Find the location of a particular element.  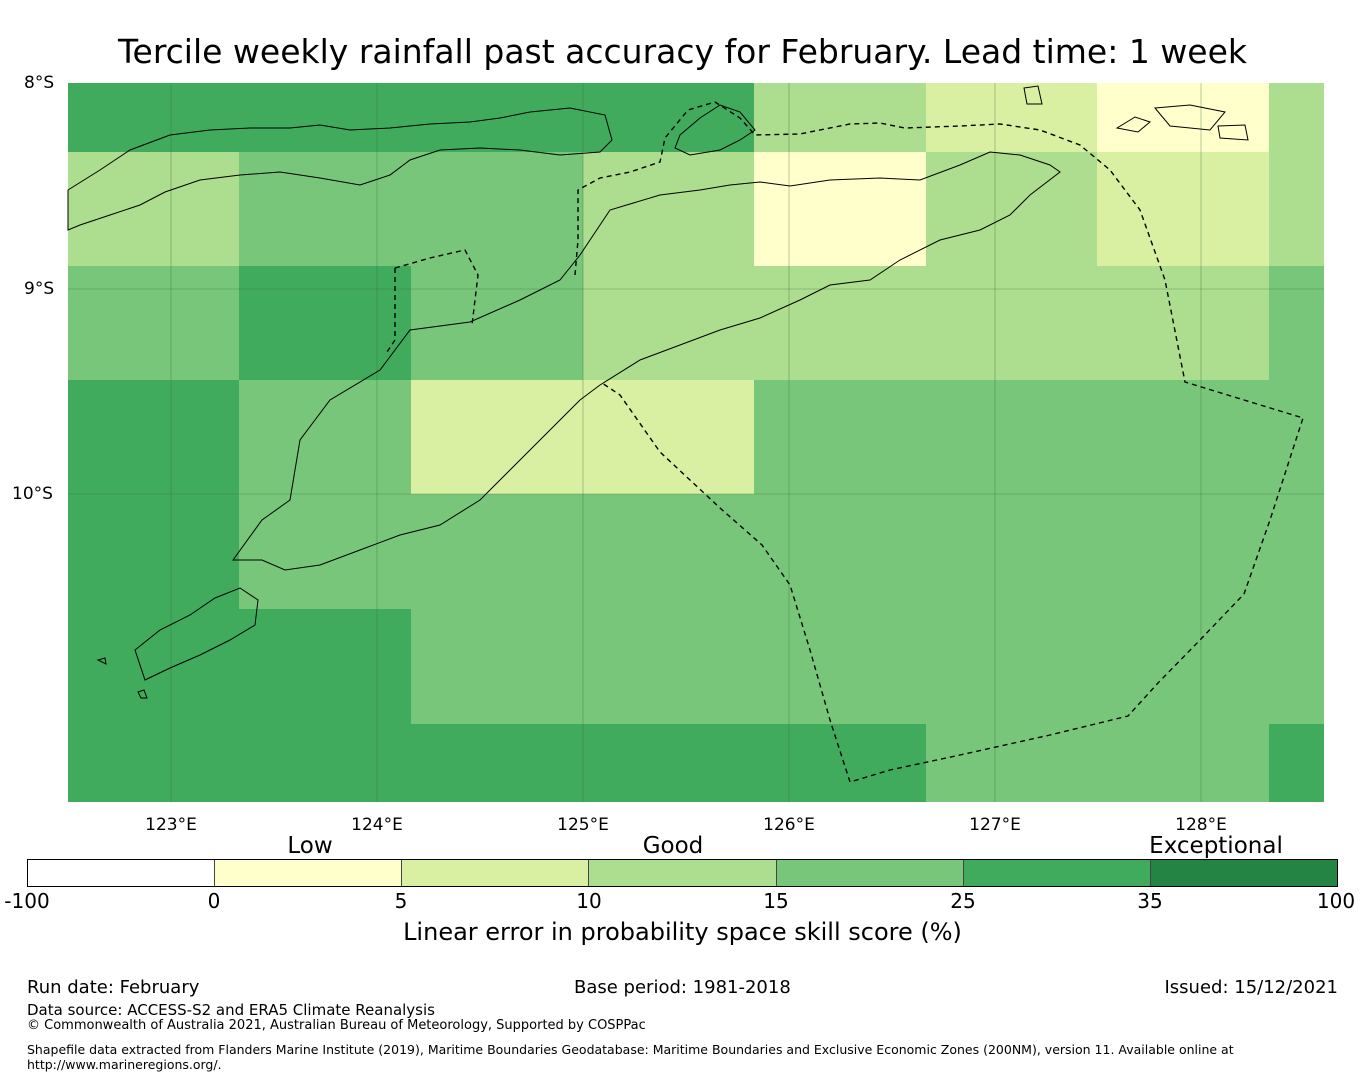

lat-label-10s: 10°S is located at coordinates (32, 494).